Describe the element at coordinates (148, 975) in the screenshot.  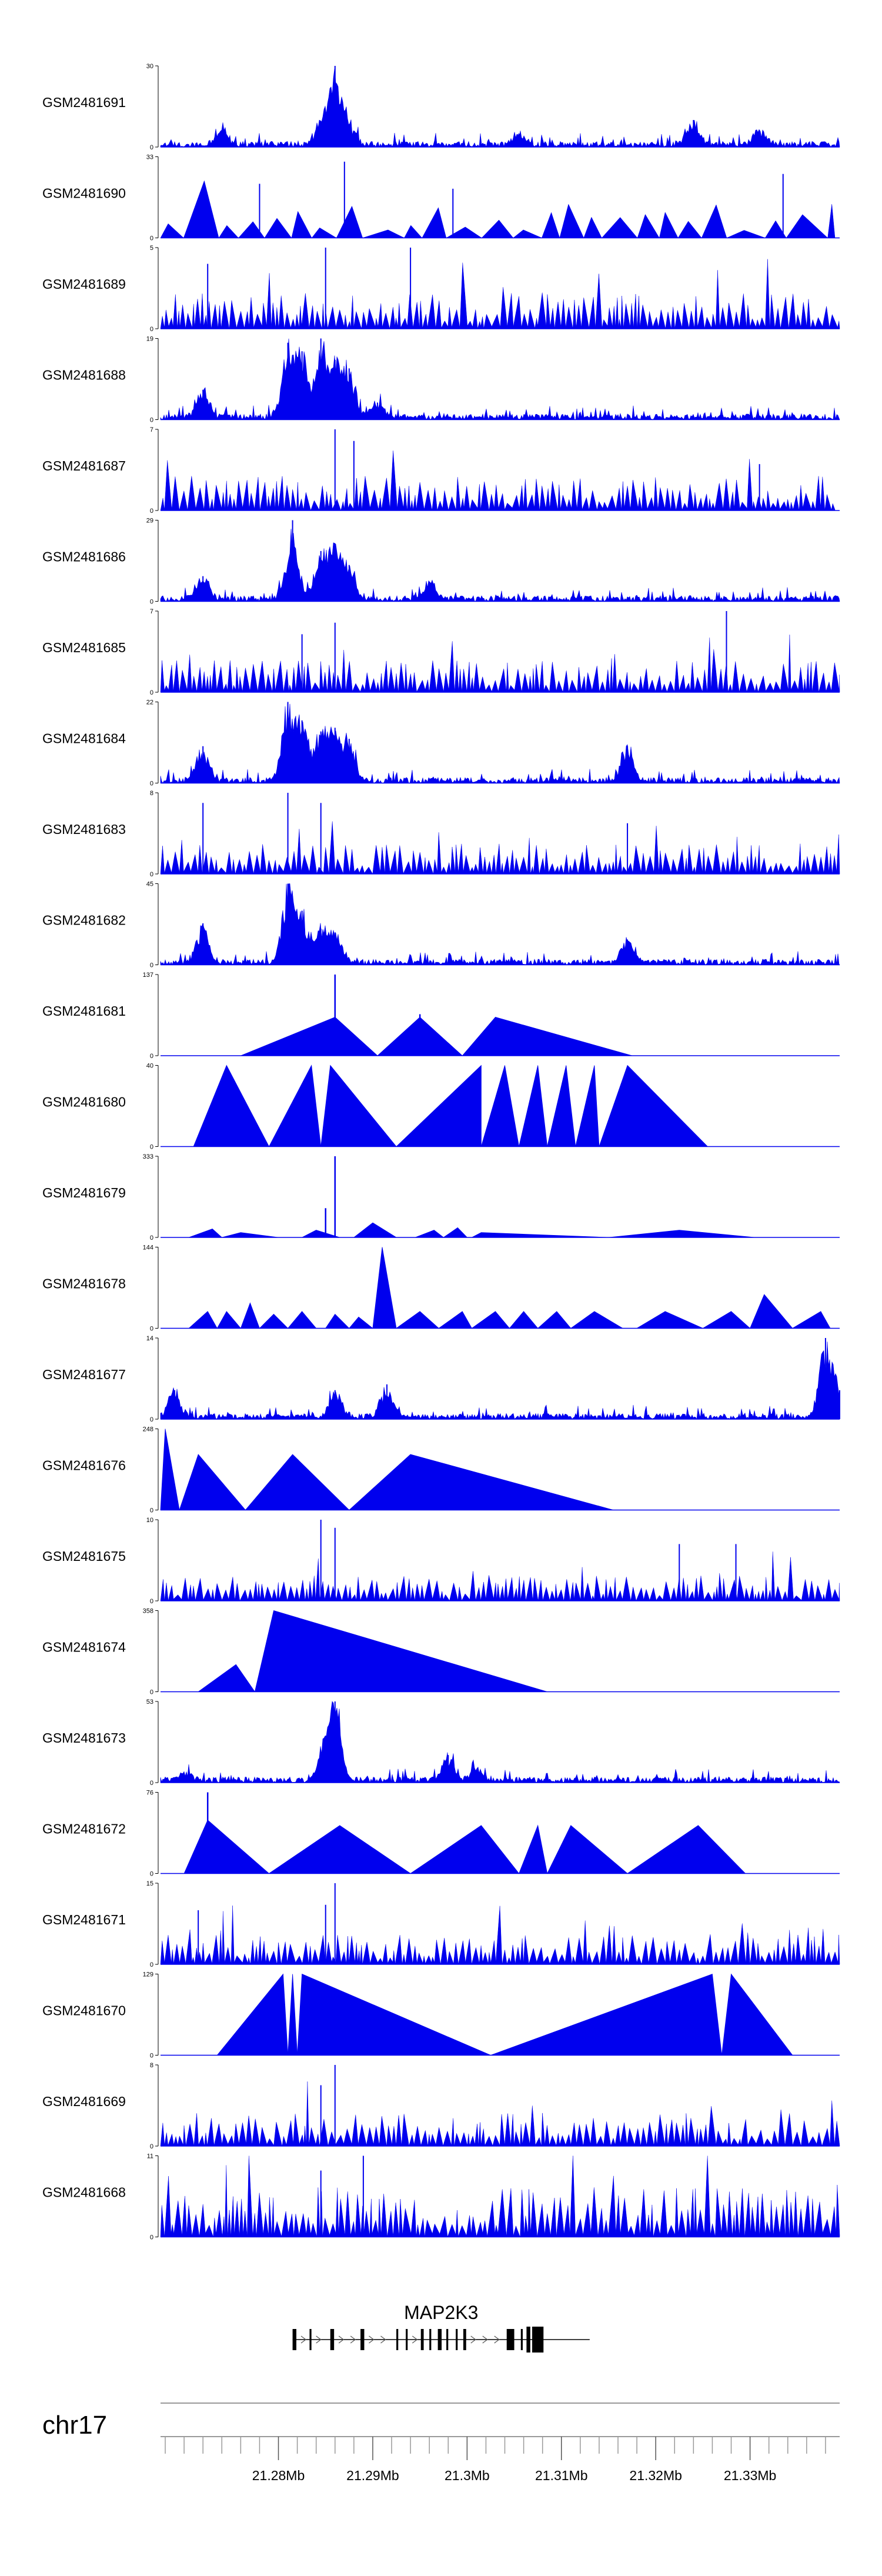
I see `y-max-label: 137` at that location.